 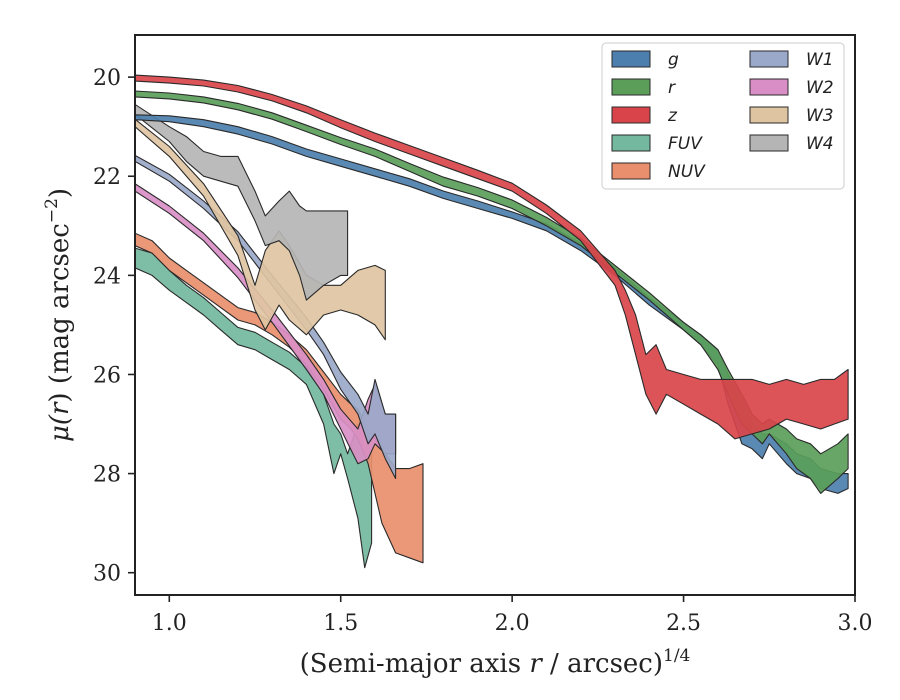 What do you see at coordinates (169, 623) in the screenshot?
I see `x-tick-label: 1.0` at bounding box center [169, 623].